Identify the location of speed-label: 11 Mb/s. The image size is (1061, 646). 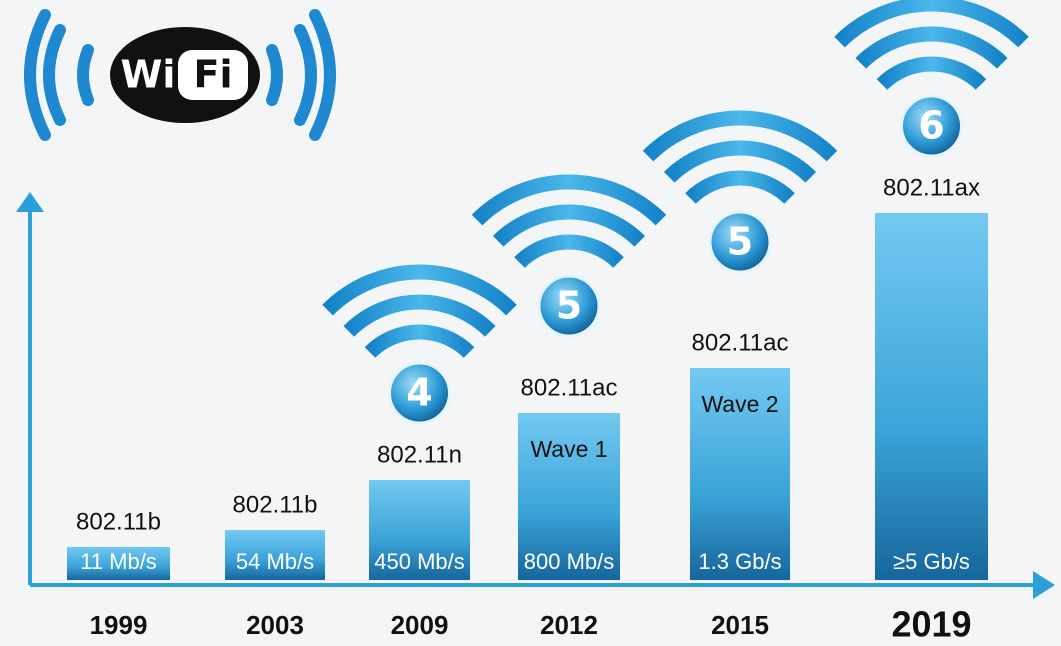
(118, 561).